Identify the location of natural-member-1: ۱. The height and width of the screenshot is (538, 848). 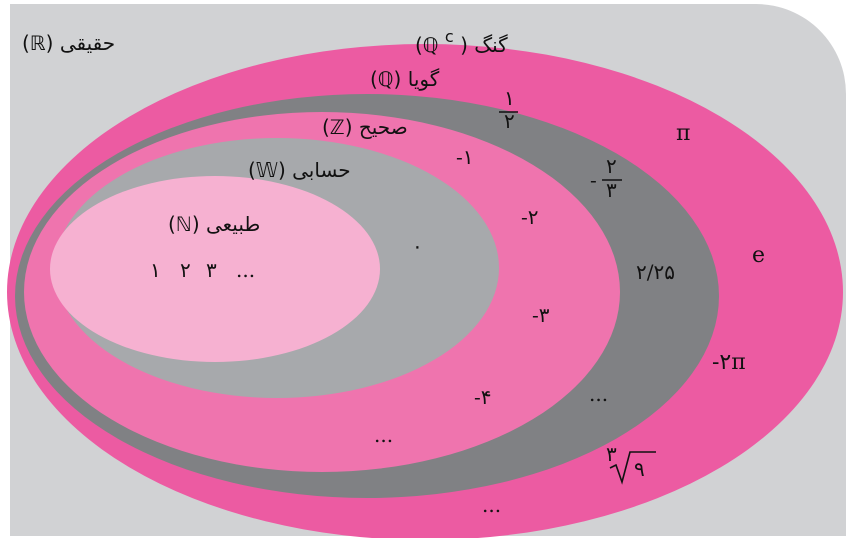
(155, 270).